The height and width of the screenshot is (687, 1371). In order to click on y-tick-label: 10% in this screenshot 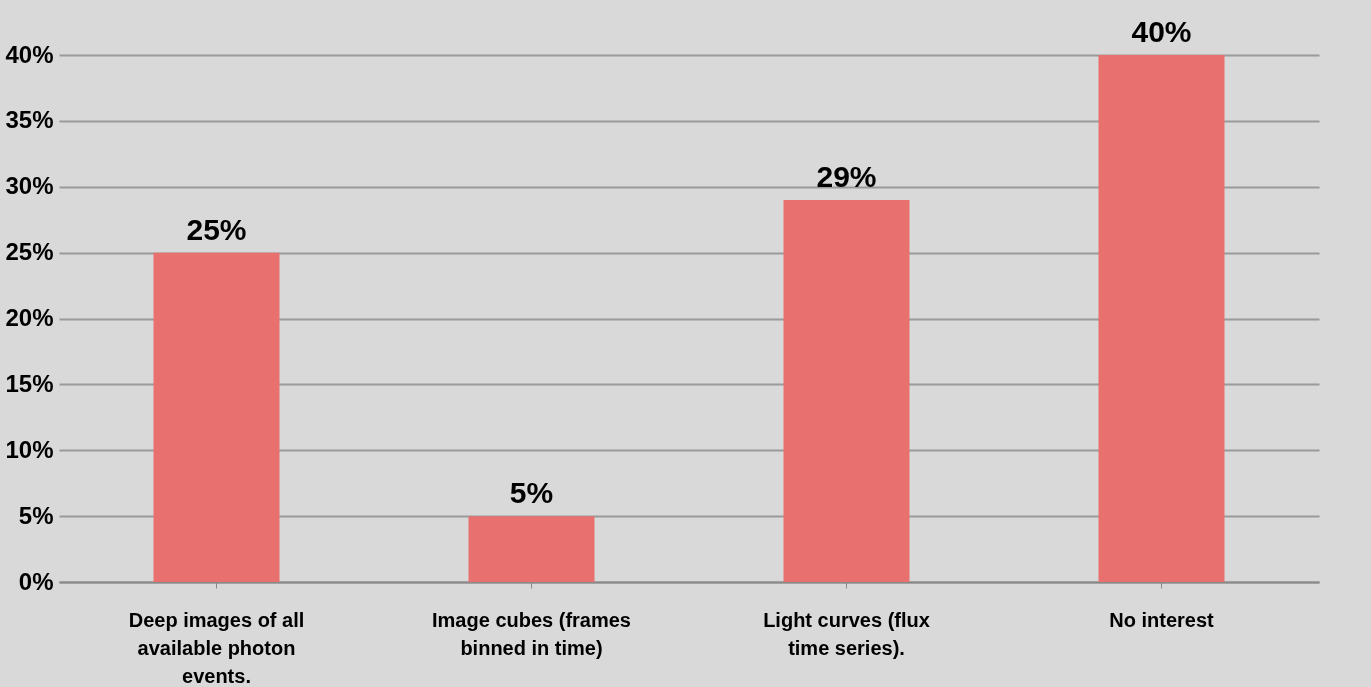, I will do `click(29, 449)`.